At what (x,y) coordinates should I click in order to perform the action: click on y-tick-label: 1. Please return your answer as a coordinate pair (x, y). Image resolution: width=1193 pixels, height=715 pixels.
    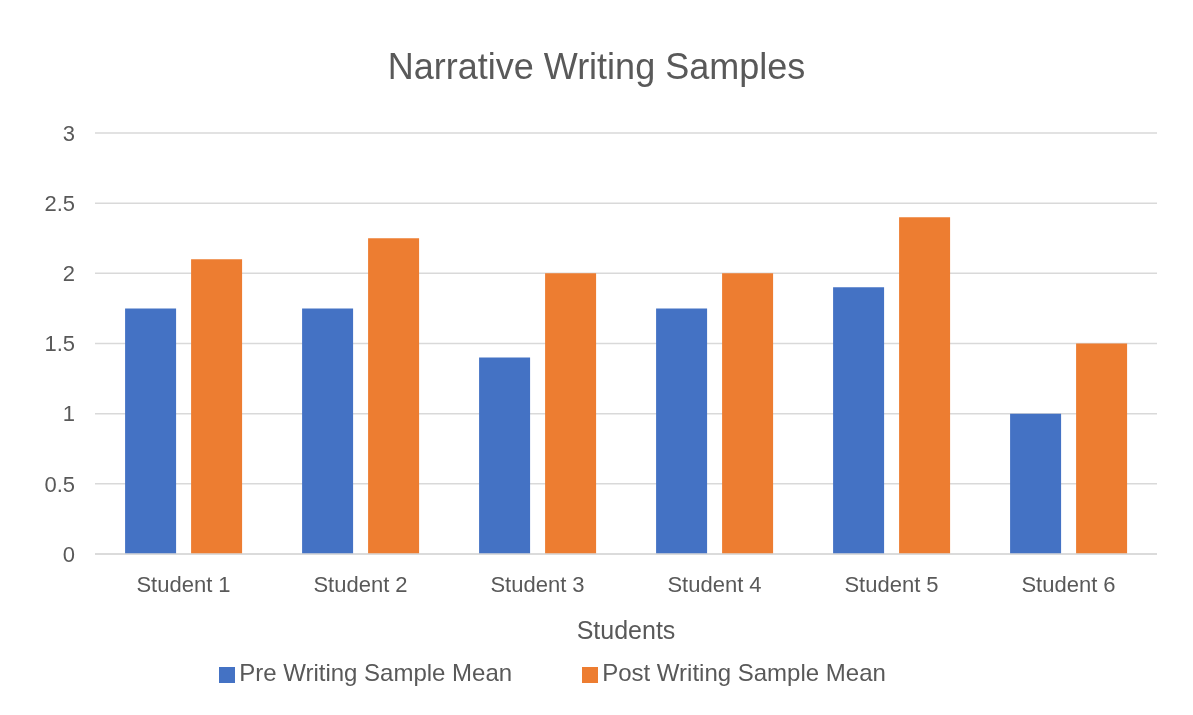
    Looking at the image, I should click on (68, 414).